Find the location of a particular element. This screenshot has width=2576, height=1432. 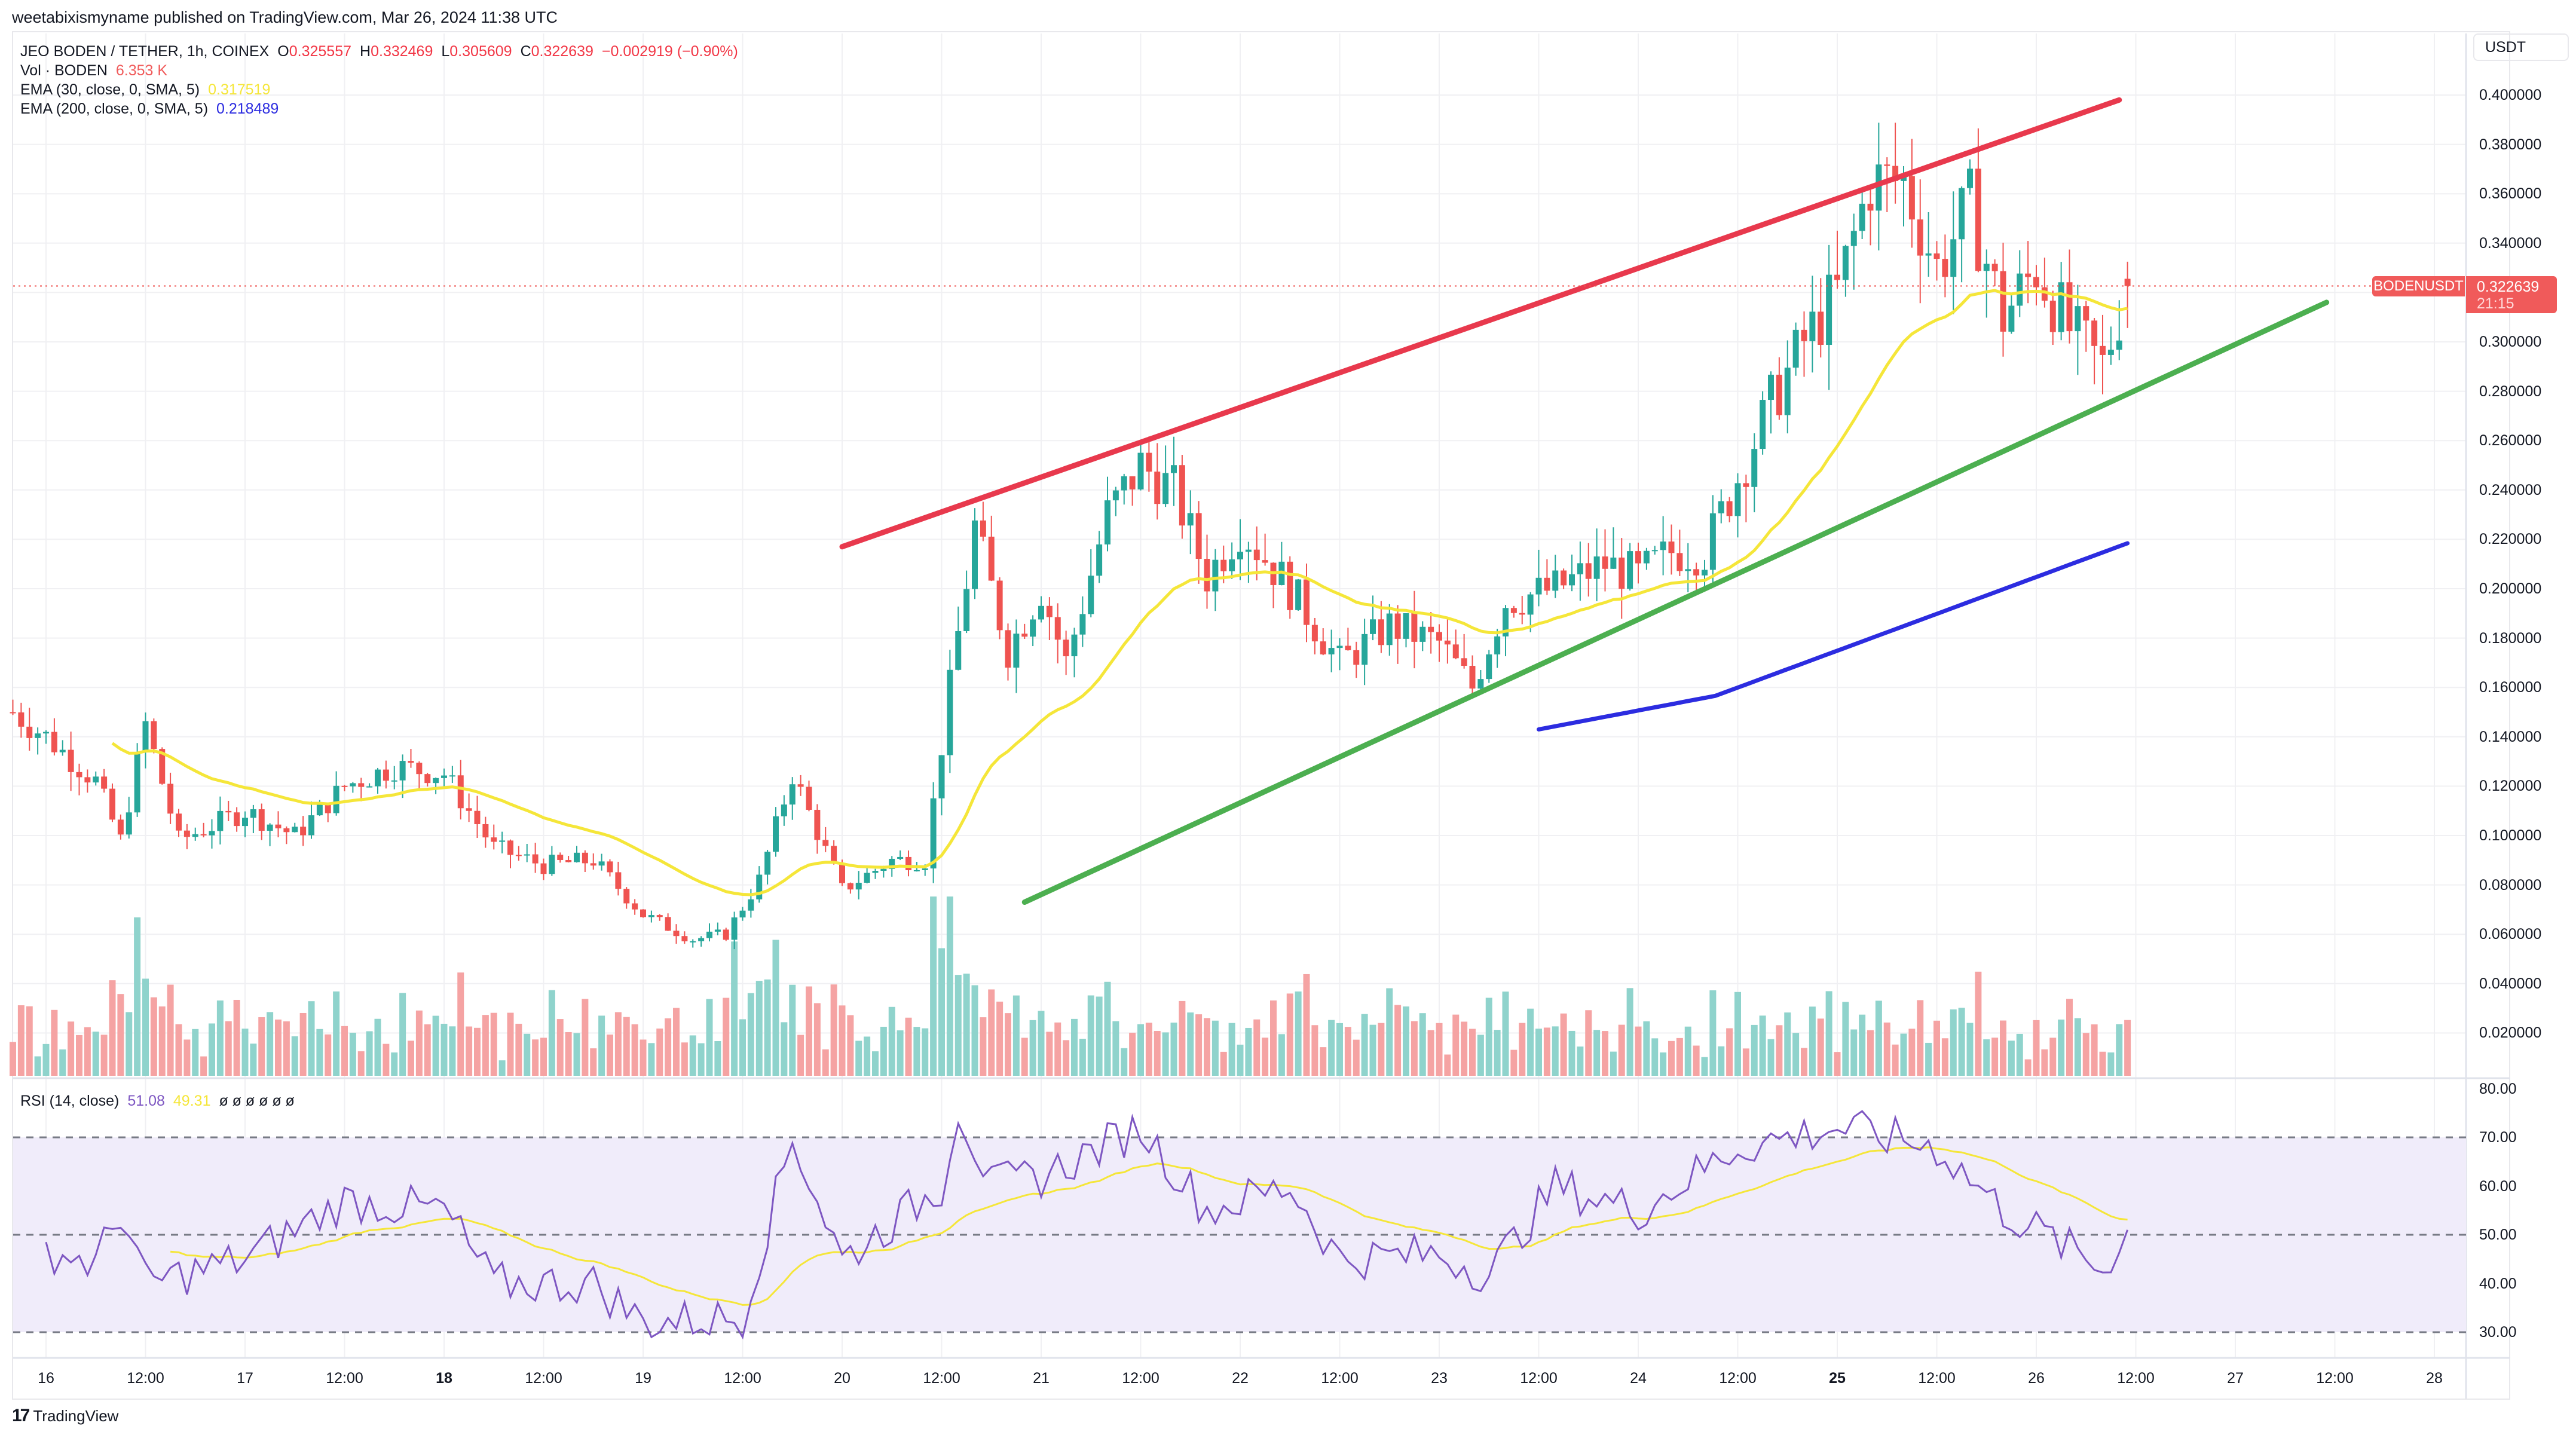

price-tick: 0.200000 is located at coordinates (2510, 589).